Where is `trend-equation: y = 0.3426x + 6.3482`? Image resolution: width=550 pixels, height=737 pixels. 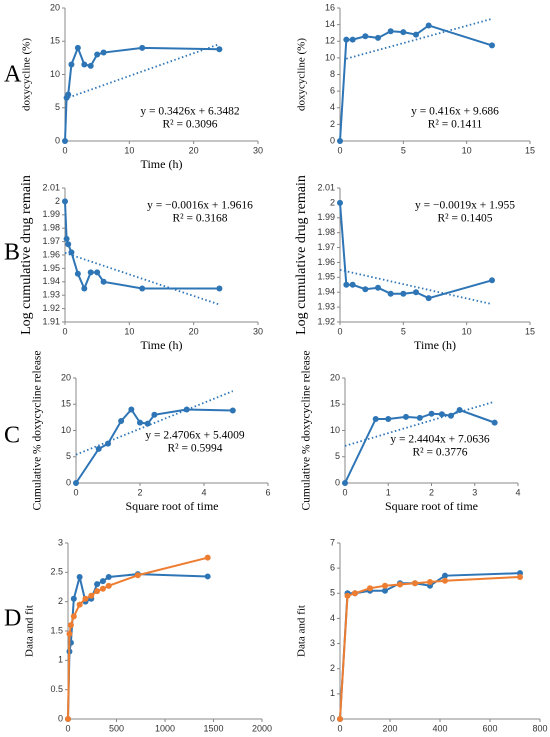 trend-equation: y = 0.3426x + 6.3482 is located at coordinates (189, 112).